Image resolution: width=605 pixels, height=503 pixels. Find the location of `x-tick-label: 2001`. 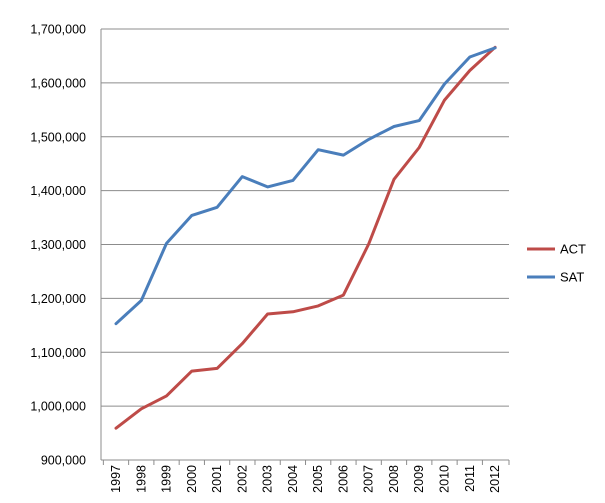

x-tick-label: 2001 is located at coordinates (217, 479).